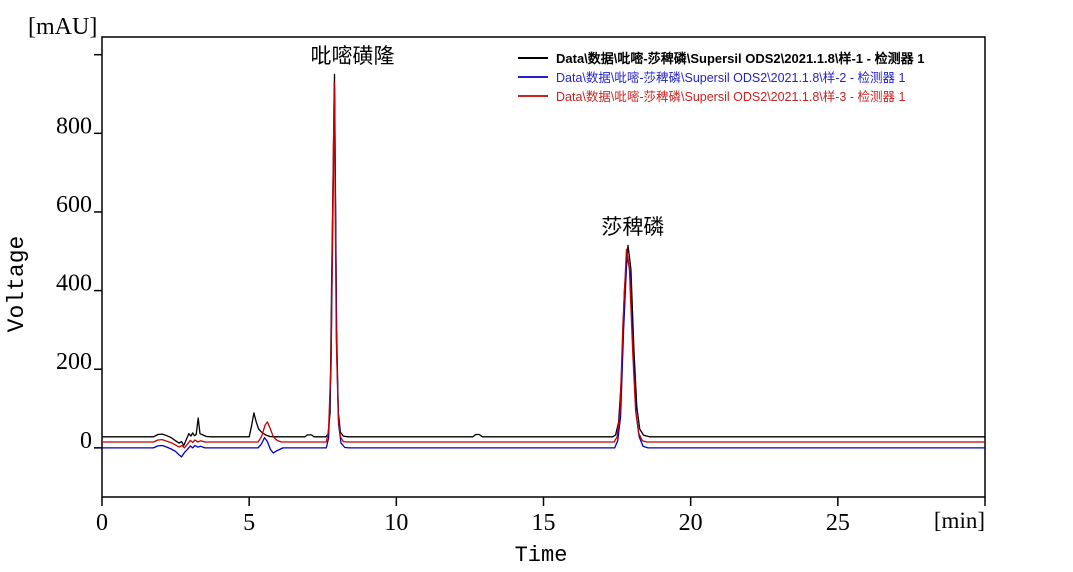 Image resolution: width=1073 pixels, height=572 pixels. What do you see at coordinates (541, 555) in the screenshot?
I see `x-axis-title: Time` at bounding box center [541, 555].